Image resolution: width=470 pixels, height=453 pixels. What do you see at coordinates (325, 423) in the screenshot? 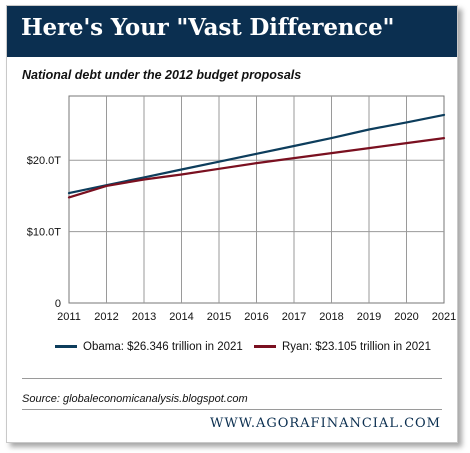
I see `footer-site: WWW.AGORAFINANCIAL.COM` at bounding box center [325, 423].